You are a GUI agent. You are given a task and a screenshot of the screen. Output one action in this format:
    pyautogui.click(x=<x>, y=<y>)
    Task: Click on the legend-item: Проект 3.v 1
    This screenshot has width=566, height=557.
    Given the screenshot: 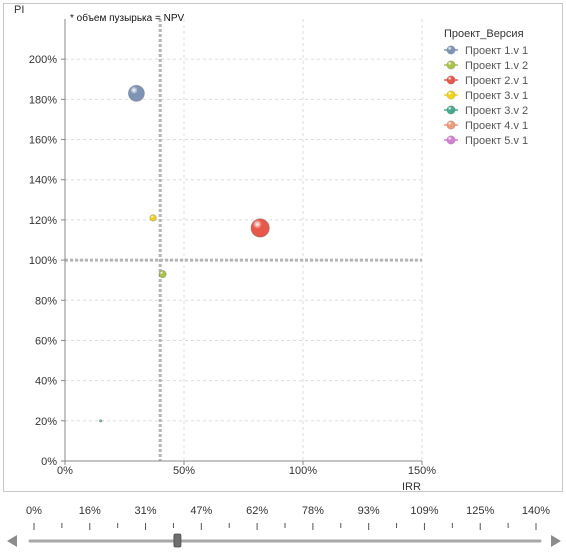 What is the action you would take?
    pyautogui.click(x=486, y=96)
    